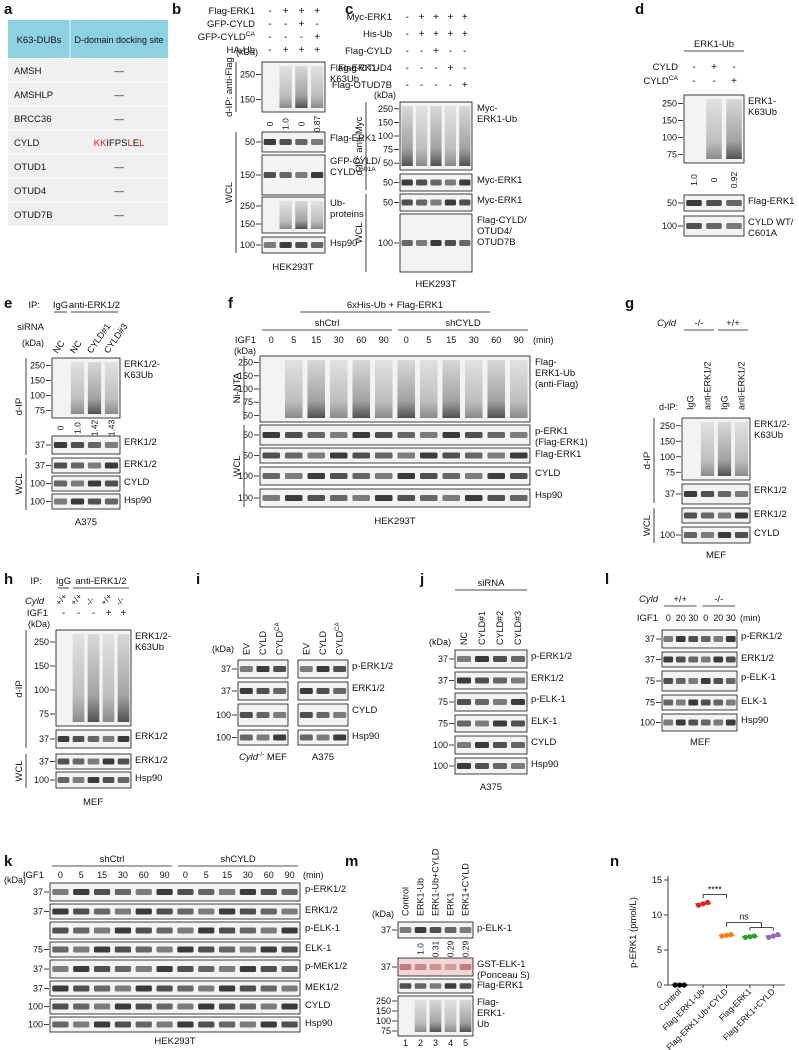 The width and height of the screenshot is (799, 1050). What do you see at coordinates (136, 143) in the screenshot?
I see `site-residue: E` at bounding box center [136, 143].